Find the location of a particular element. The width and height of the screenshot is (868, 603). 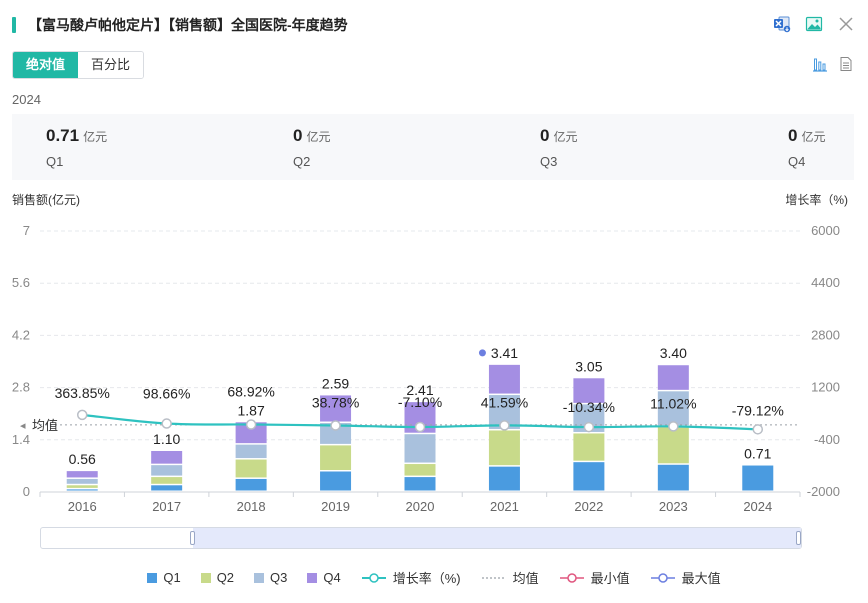

growth-rate-label: -79.12% is located at coordinates (758, 410).